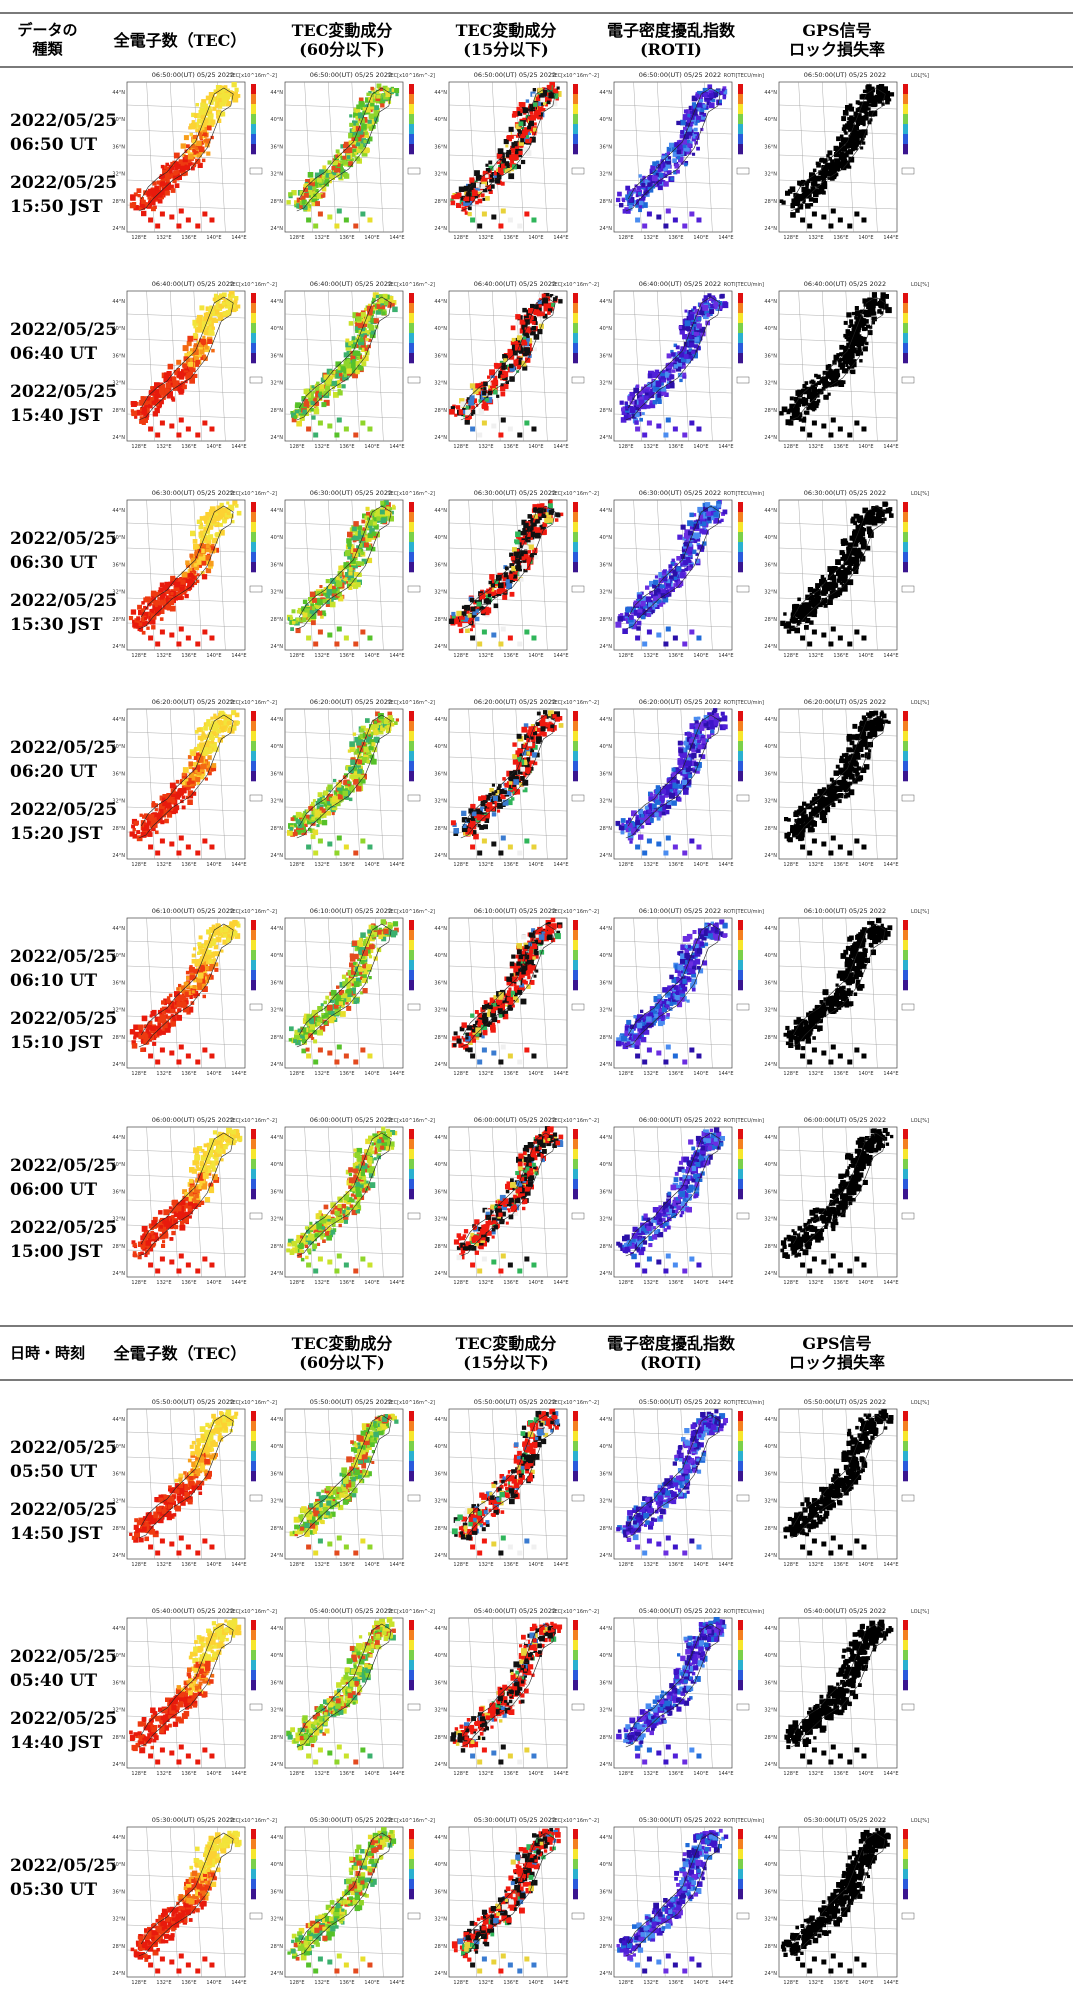 The height and width of the screenshot is (2010, 1073). Describe the element at coordinates (276, 1683) in the screenshot. I see `lat-tick-label: 36°N` at that location.